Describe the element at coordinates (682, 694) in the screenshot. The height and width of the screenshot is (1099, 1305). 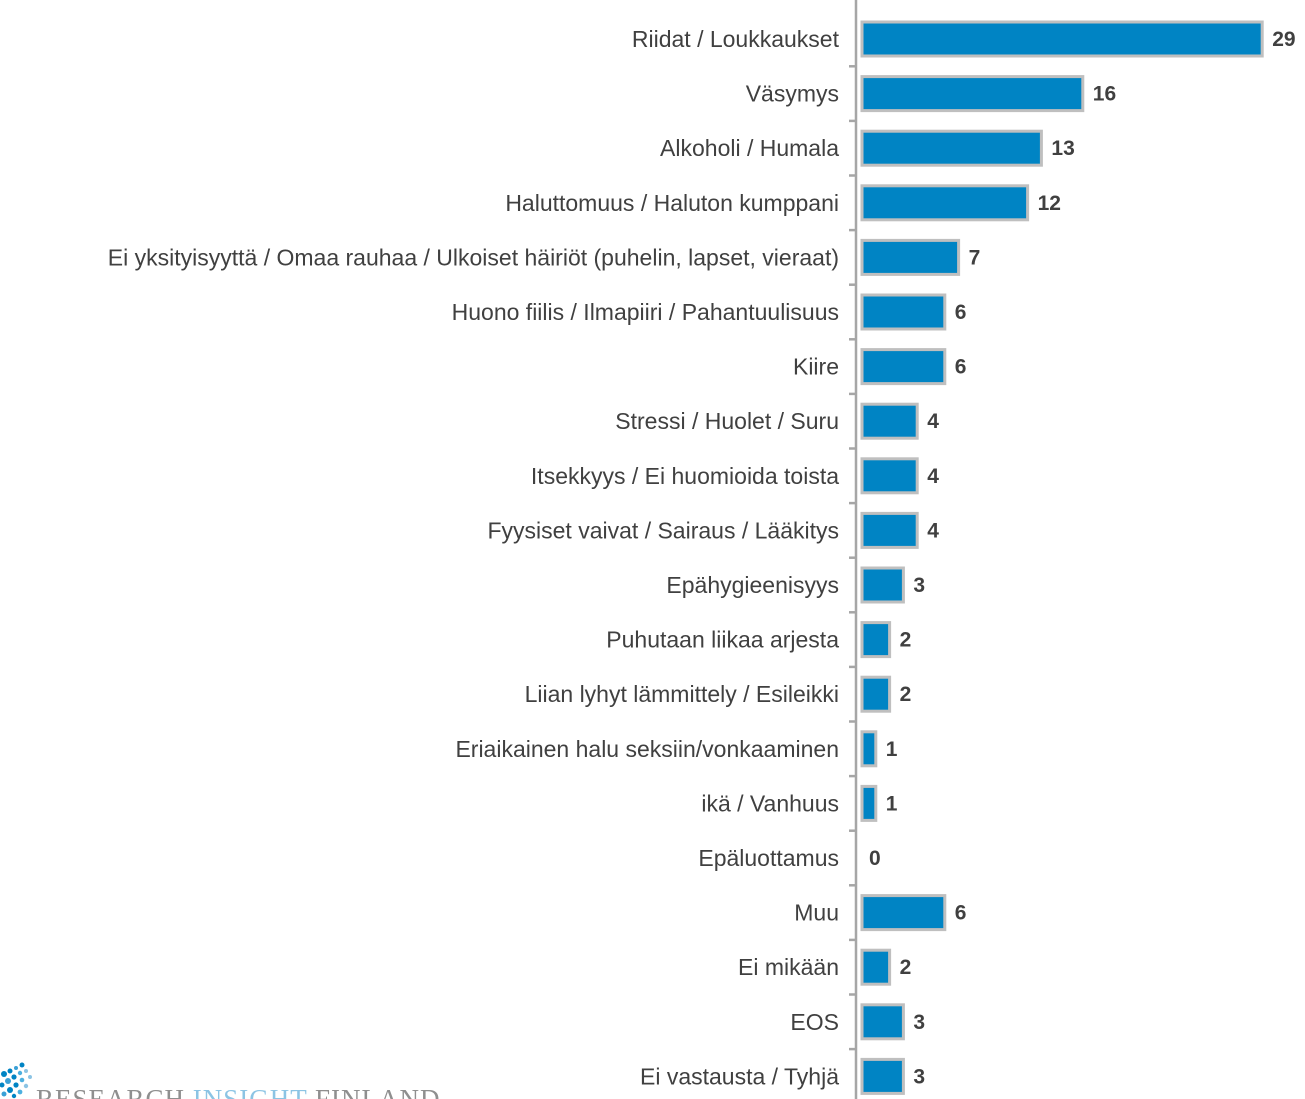
I see `category-label: Liian lyhyt lämmittely / Esileikki` at that location.